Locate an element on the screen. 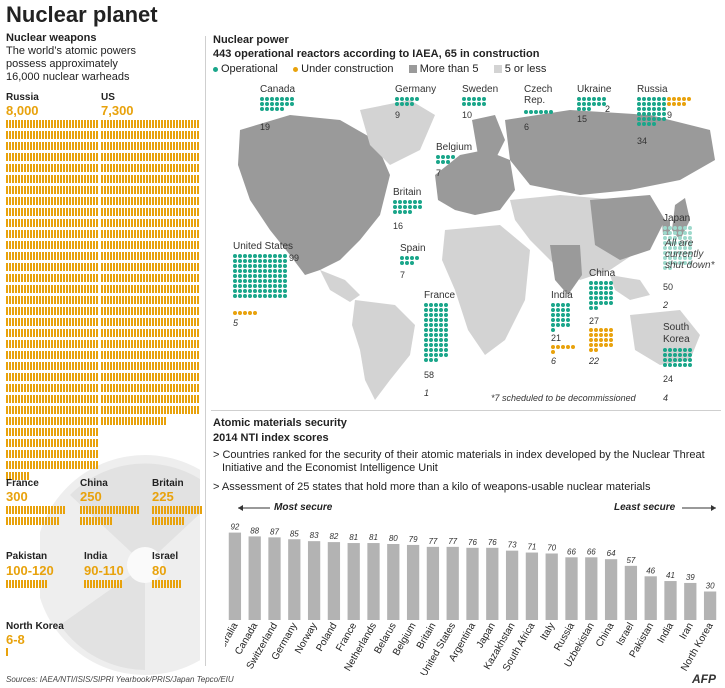 Image resolution: width=725 pixels, height=688 pixels. map-label-china: China is located at coordinates (602, 273).